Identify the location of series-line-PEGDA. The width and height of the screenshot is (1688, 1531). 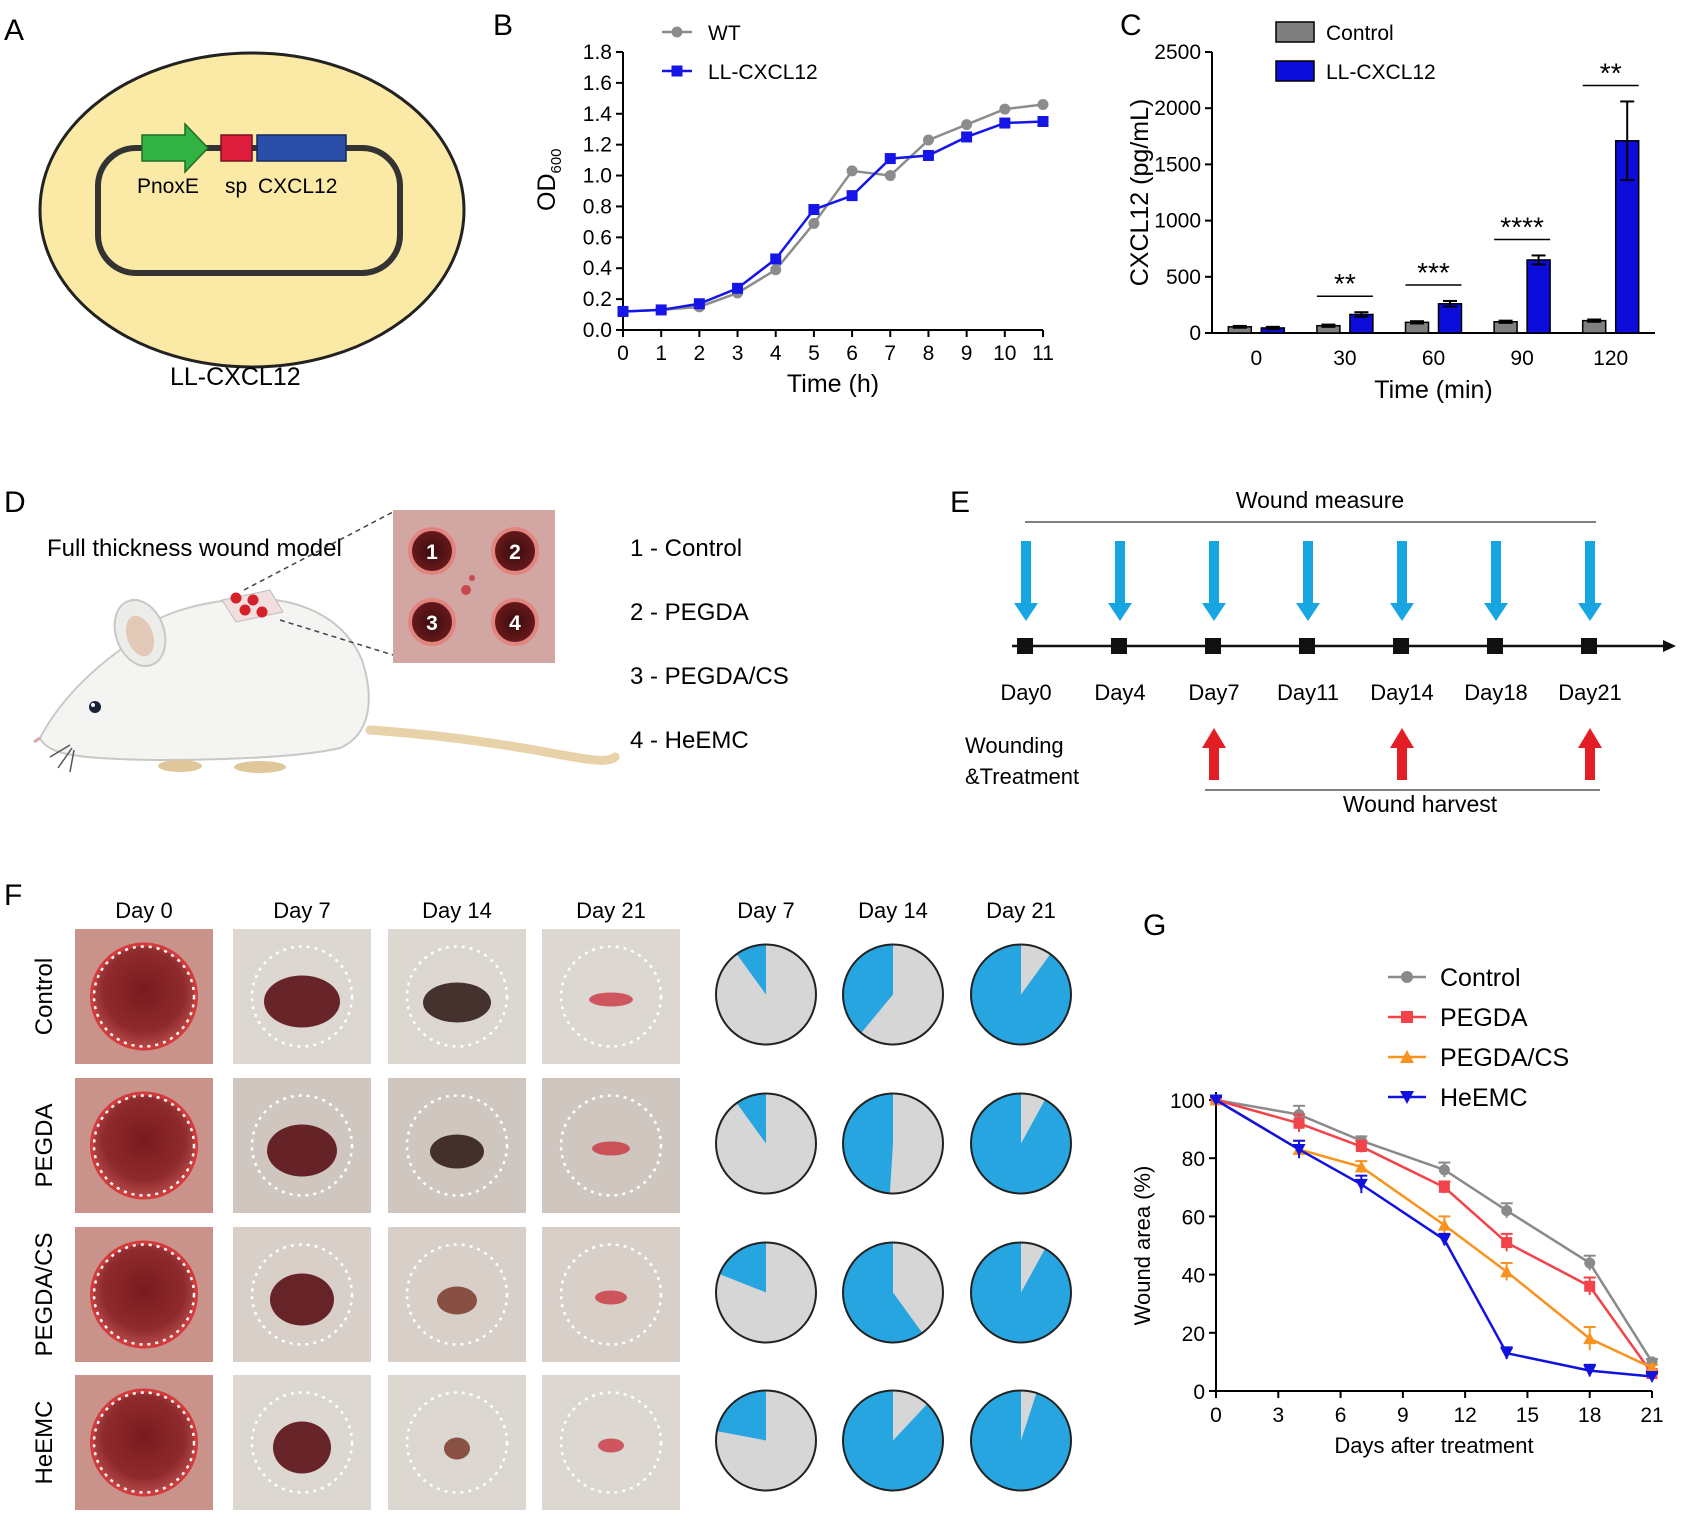
(1434, 1236).